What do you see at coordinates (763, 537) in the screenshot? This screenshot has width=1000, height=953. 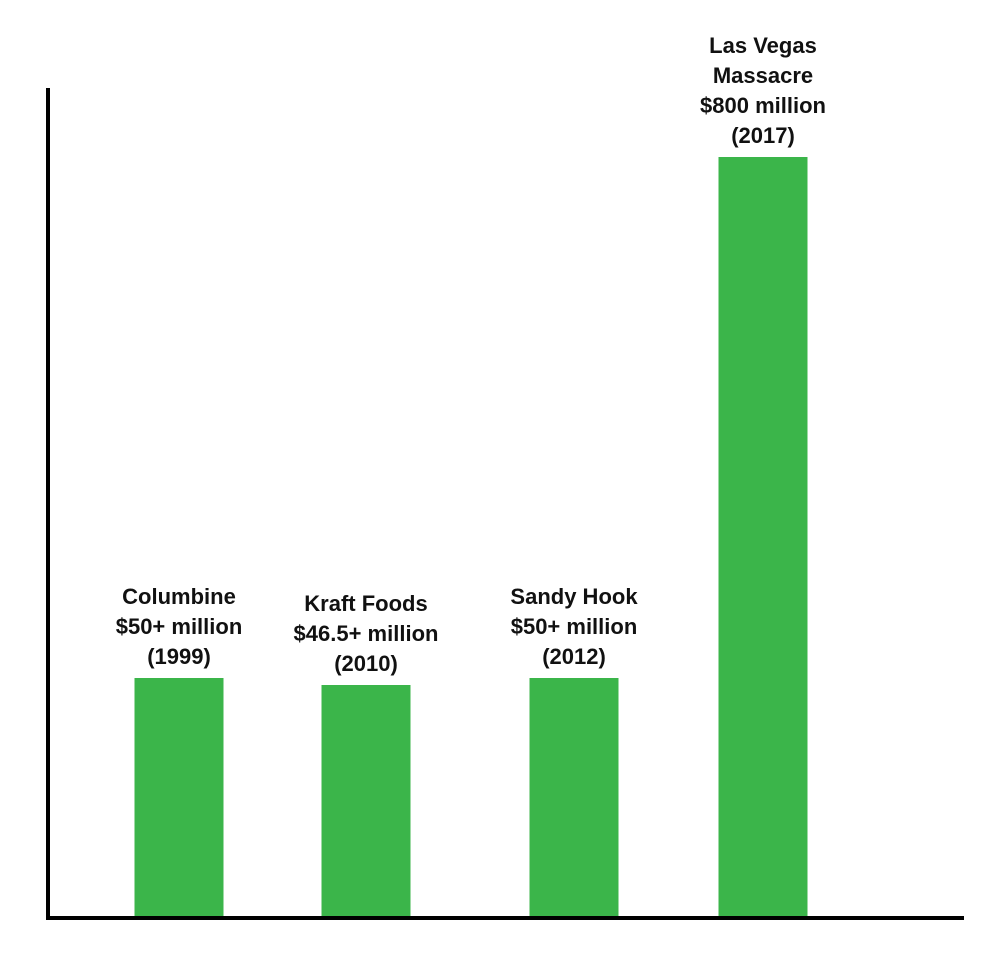 I see `bar-las-vegas-massacre` at bounding box center [763, 537].